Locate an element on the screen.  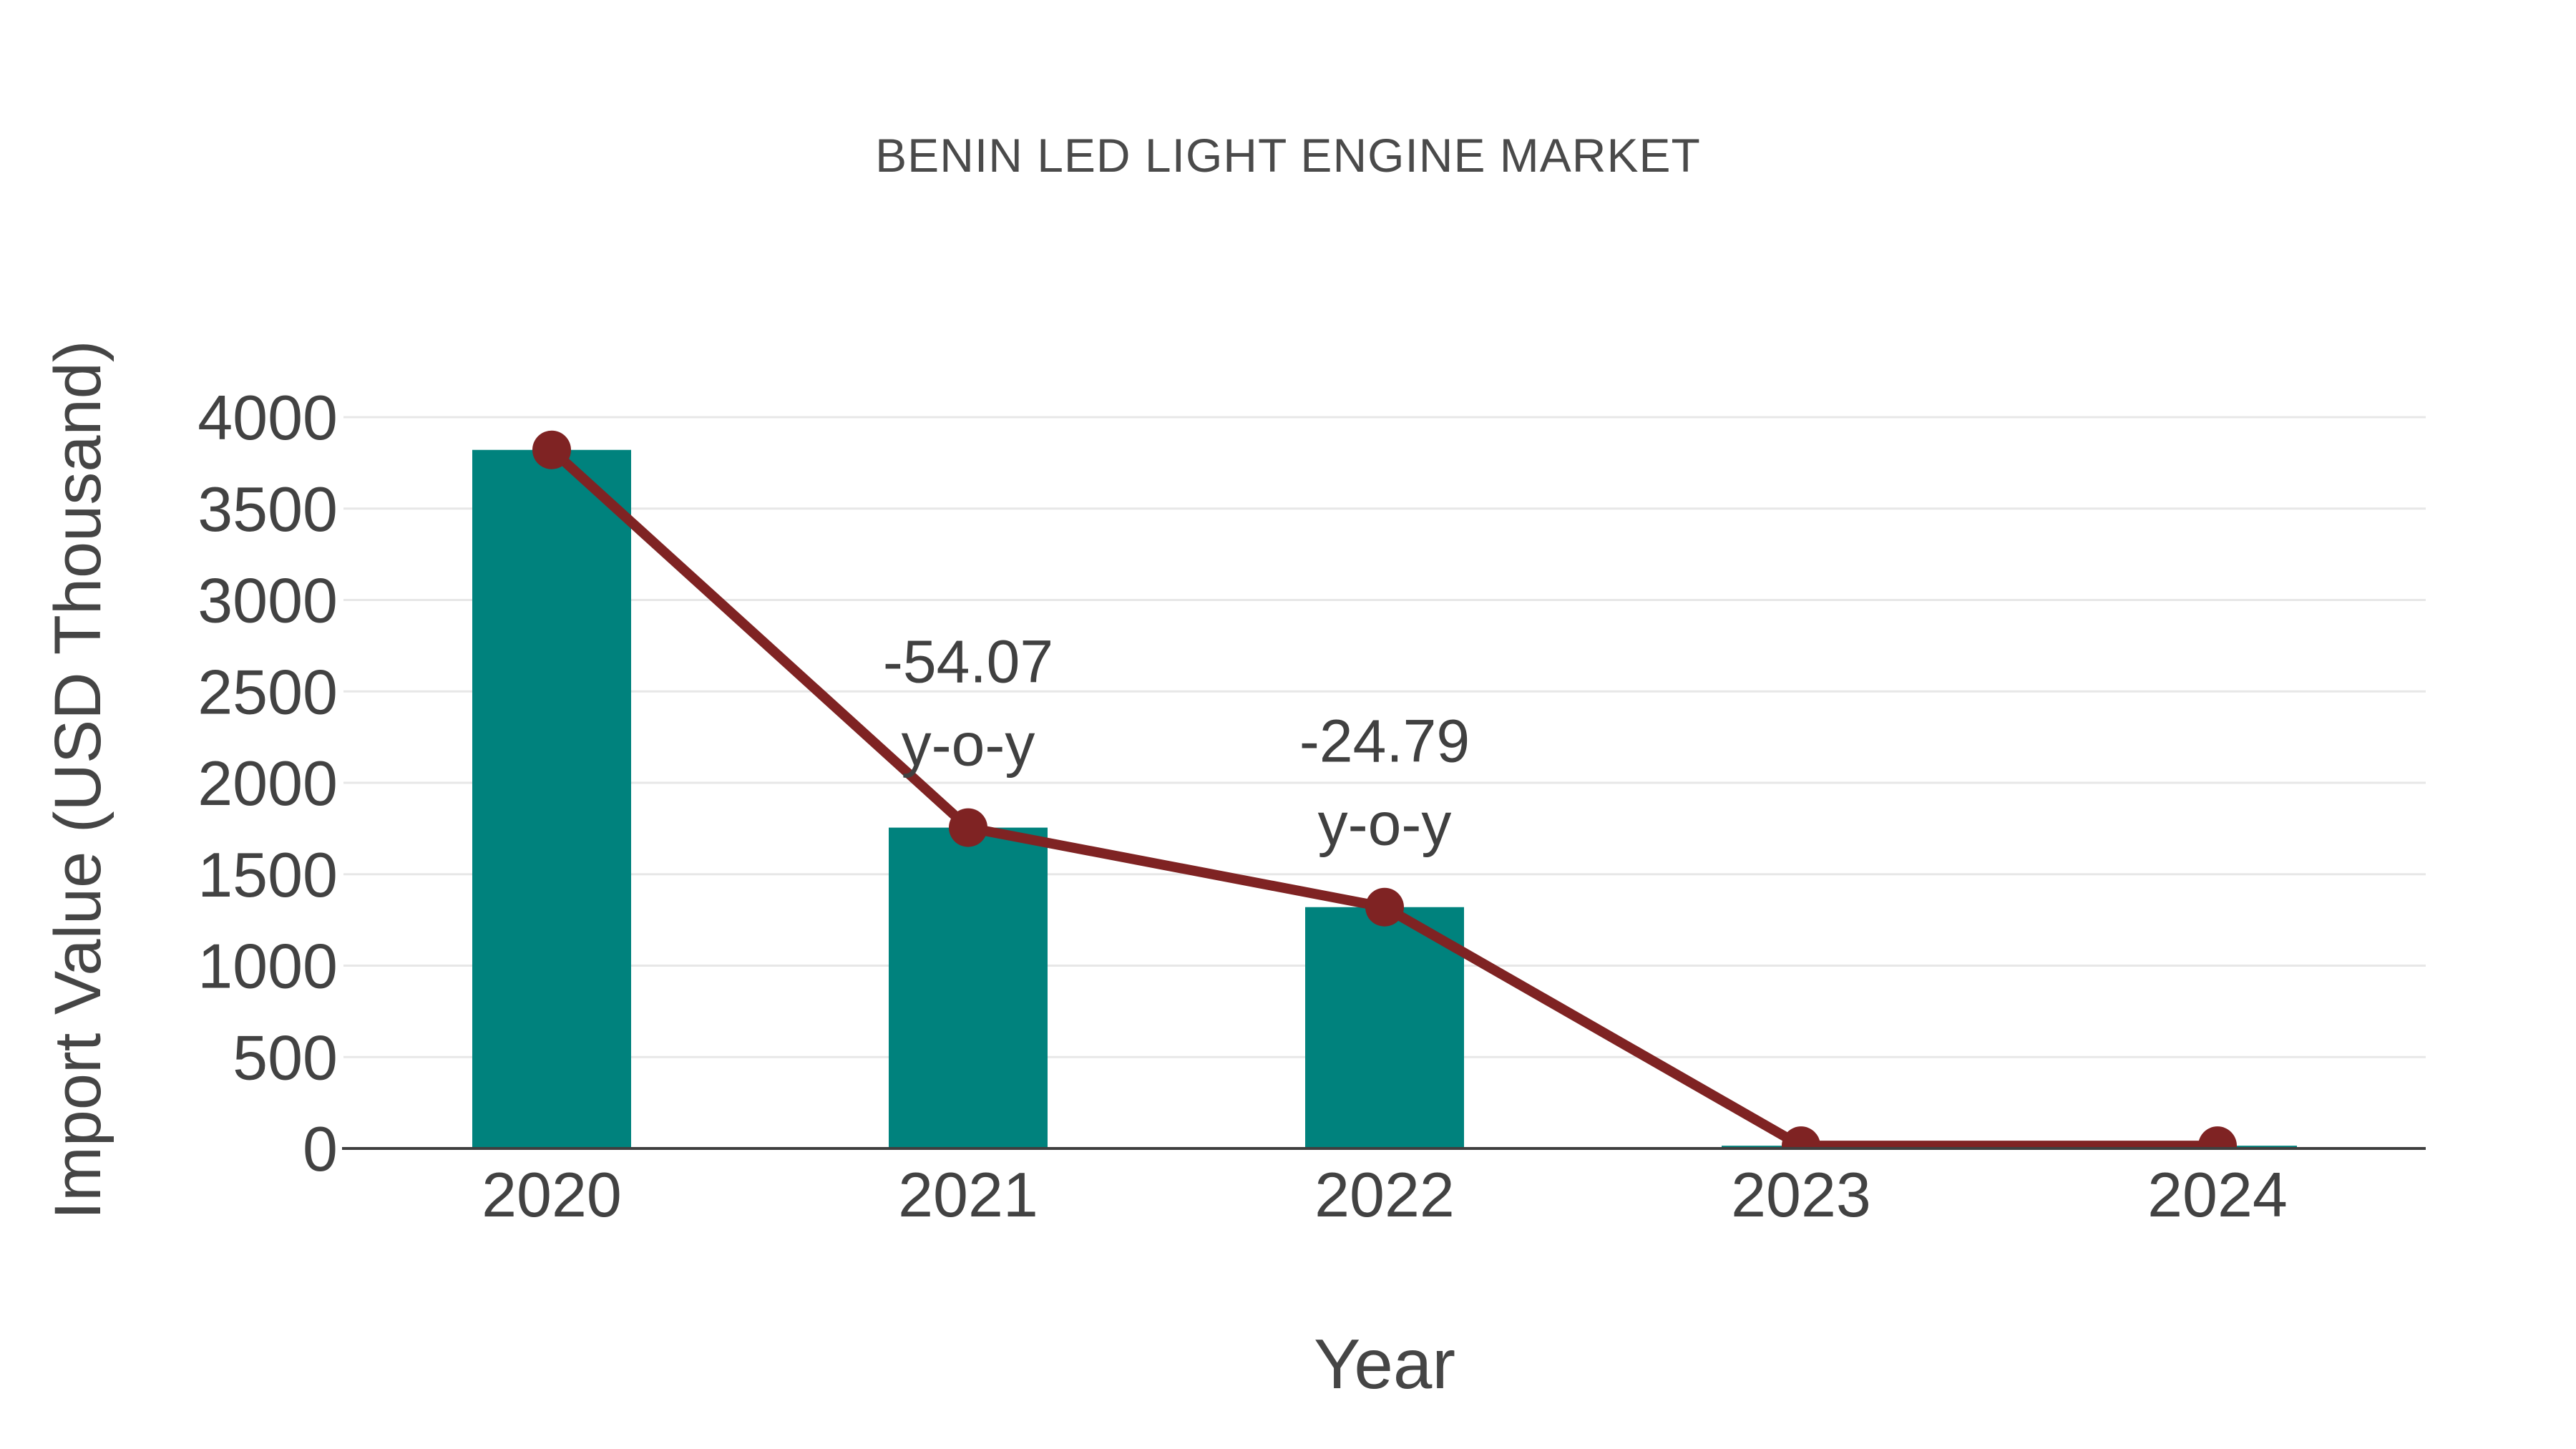
marker-2022 is located at coordinates (1384, 907).